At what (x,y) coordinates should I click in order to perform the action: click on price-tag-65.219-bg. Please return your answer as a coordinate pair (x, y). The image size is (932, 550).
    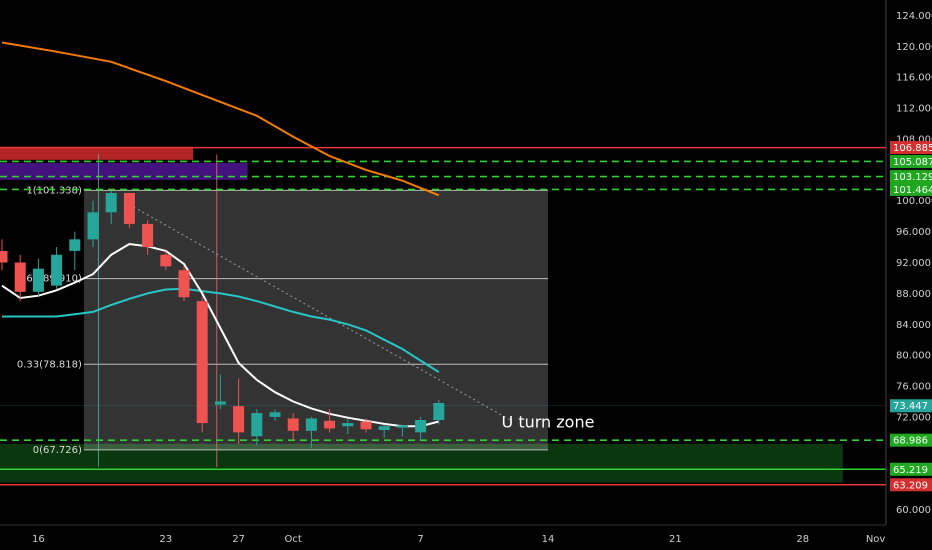
    Looking at the image, I should click on (911, 469).